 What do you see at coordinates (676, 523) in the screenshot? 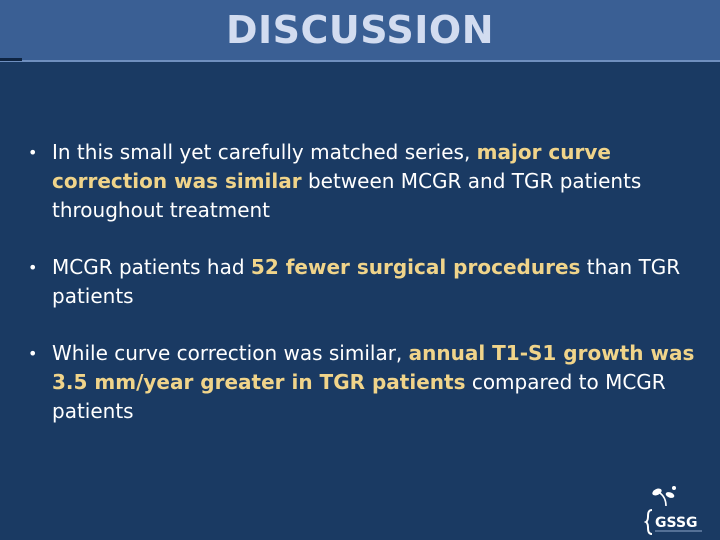
I see `logo-text: GSSG` at bounding box center [676, 523].